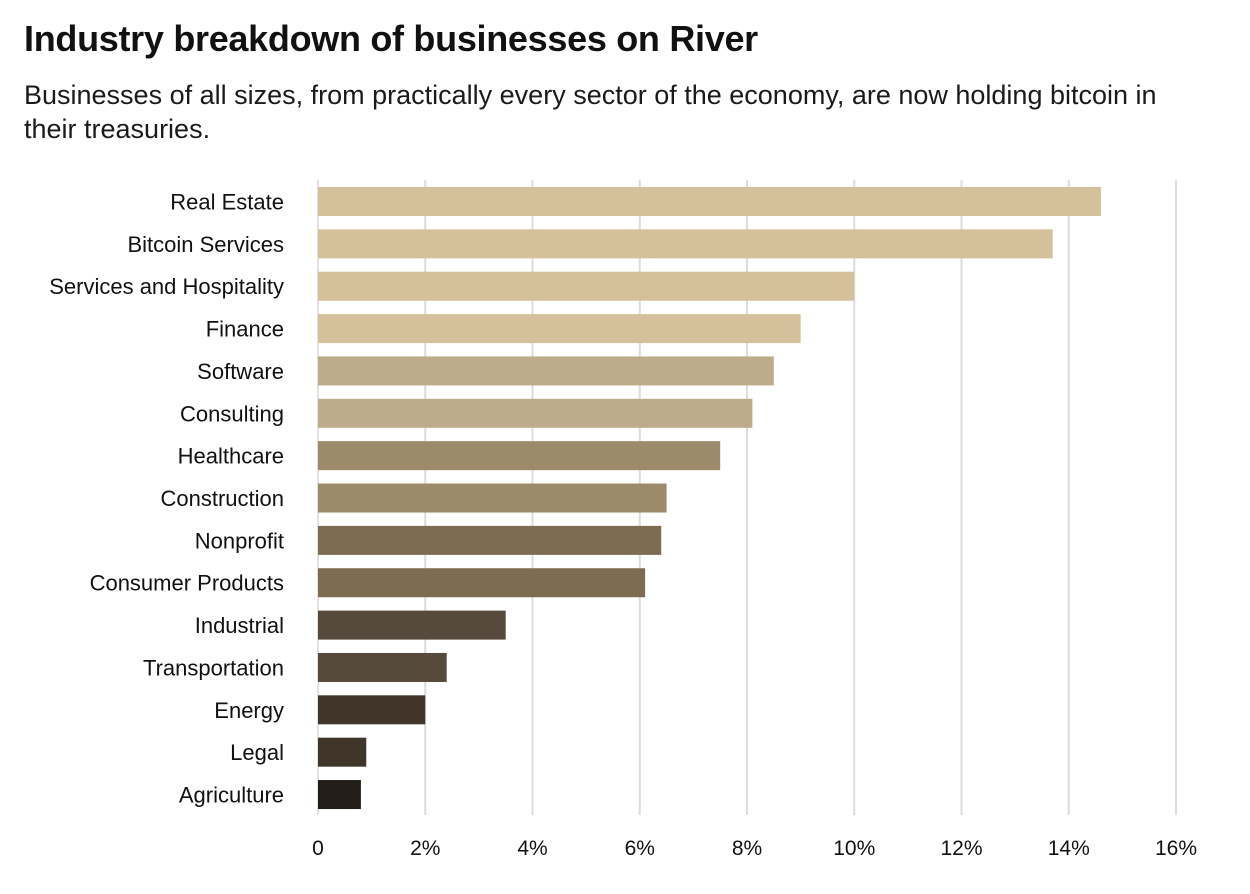 This screenshot has width=1250, height=894. What do you see at coordinates (231, 795) in the screenshot?
I see `category-label-agriculture: Agriculture` at bounding box center [231, 795].